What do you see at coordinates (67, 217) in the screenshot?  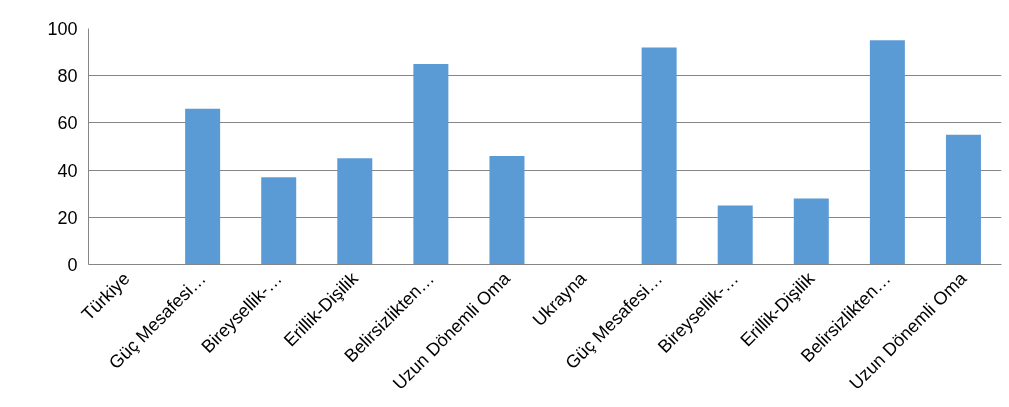 I see `y-tick-label: 20` at bounding box center [67, 217].